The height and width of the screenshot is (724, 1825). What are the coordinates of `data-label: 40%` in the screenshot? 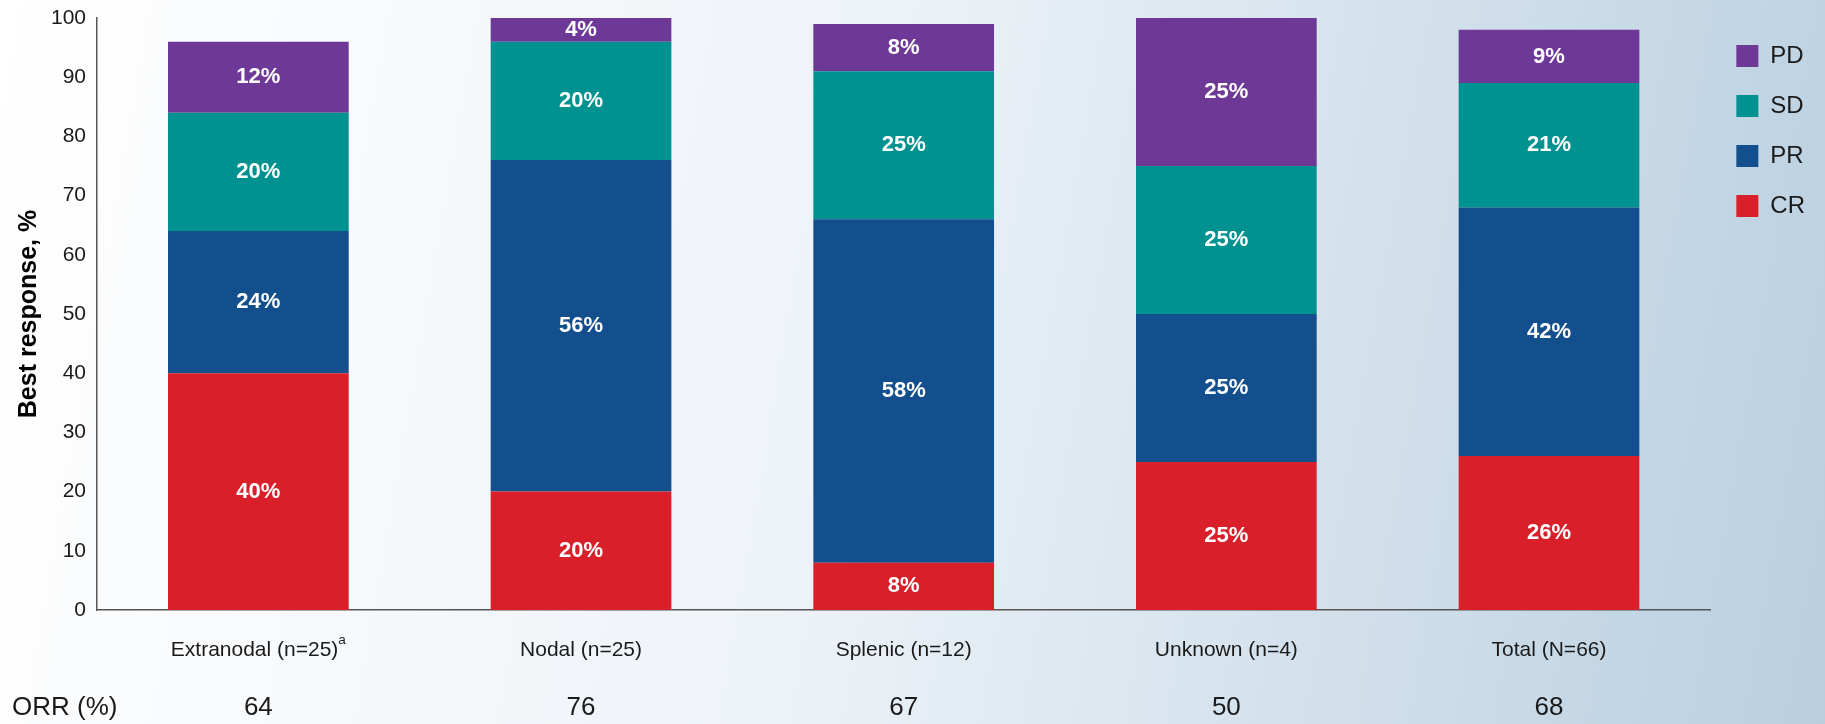 It's located at (258, 490).